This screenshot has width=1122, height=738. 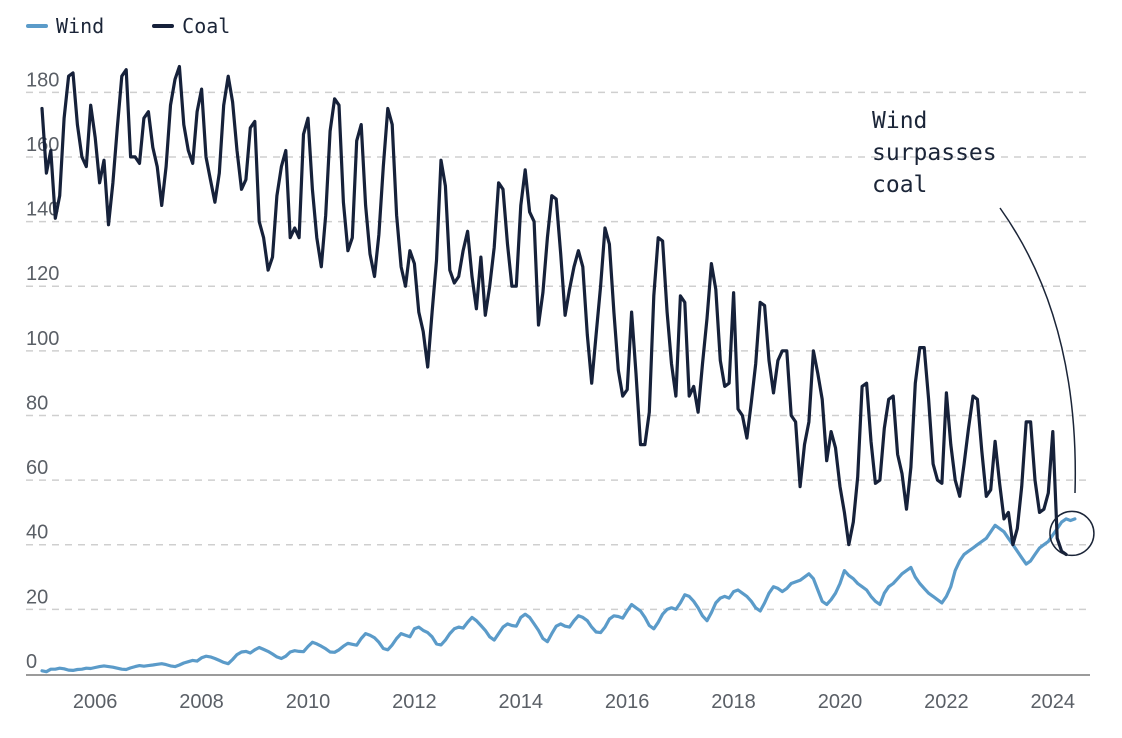 I want to click on legend-item-coal: Coal, so click(x=191, y=26).